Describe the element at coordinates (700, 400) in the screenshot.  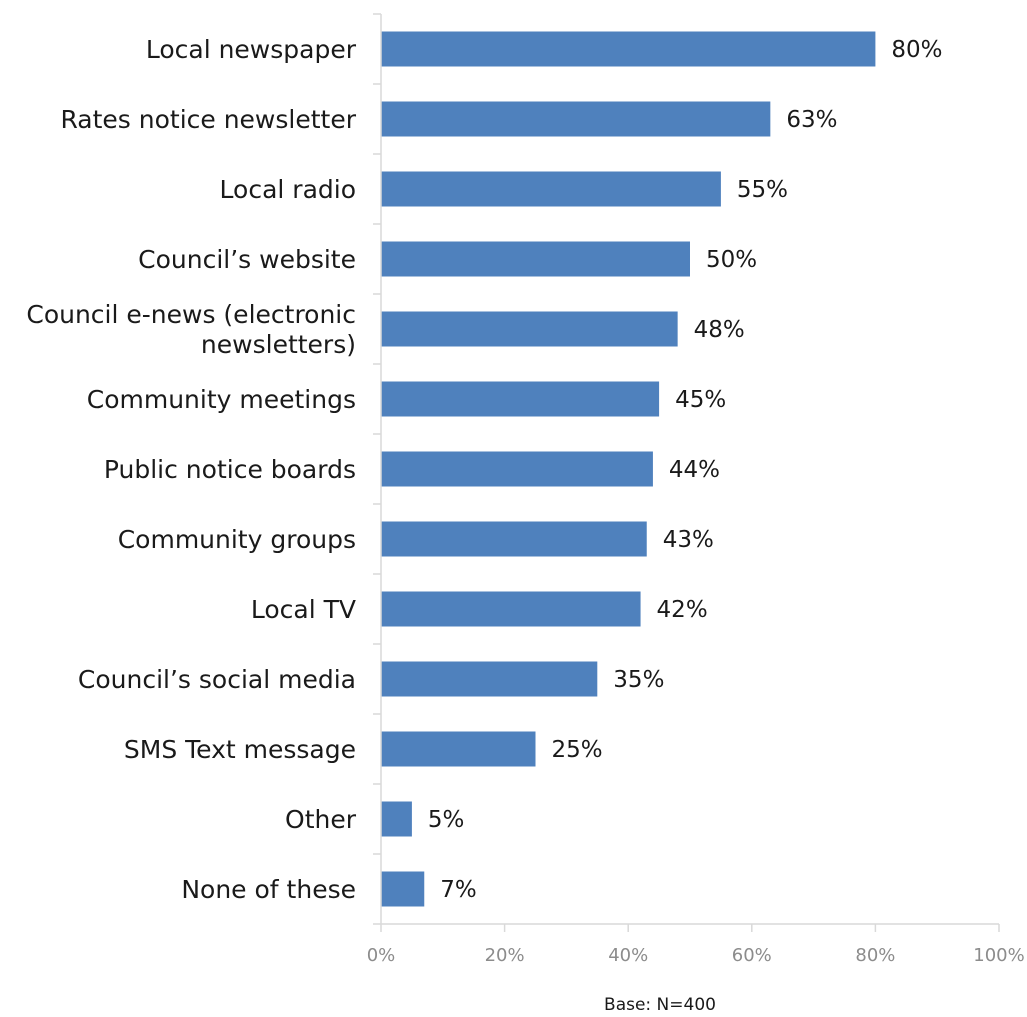
I see `data-label: 45%` at that location.